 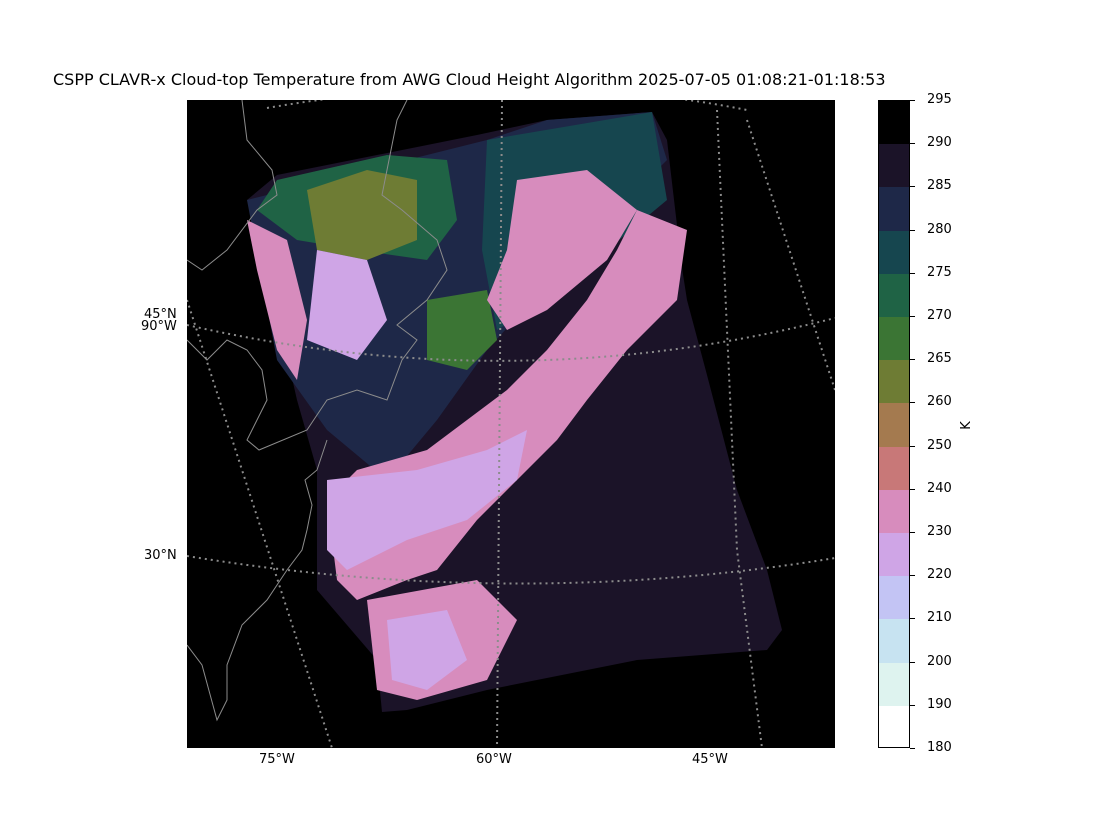 I want to click on colorbar-tick-label: 295, so click(x=939, y=99).